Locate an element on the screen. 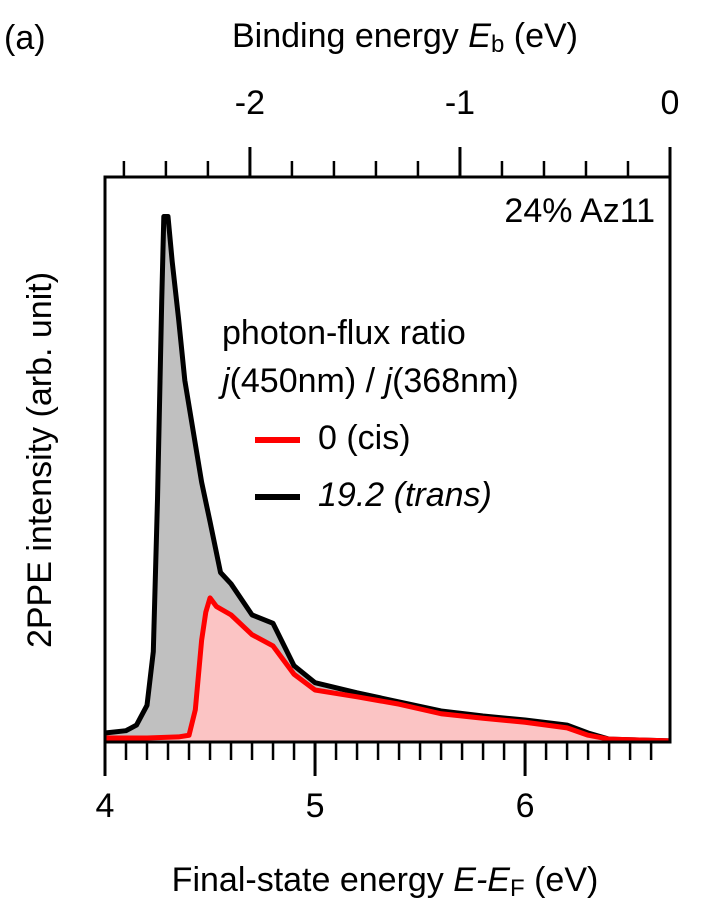 This screenshot has height=917, width=707. x-axis-label: Final-state energy E-EF (eV) is located at coordinates (385, 881).